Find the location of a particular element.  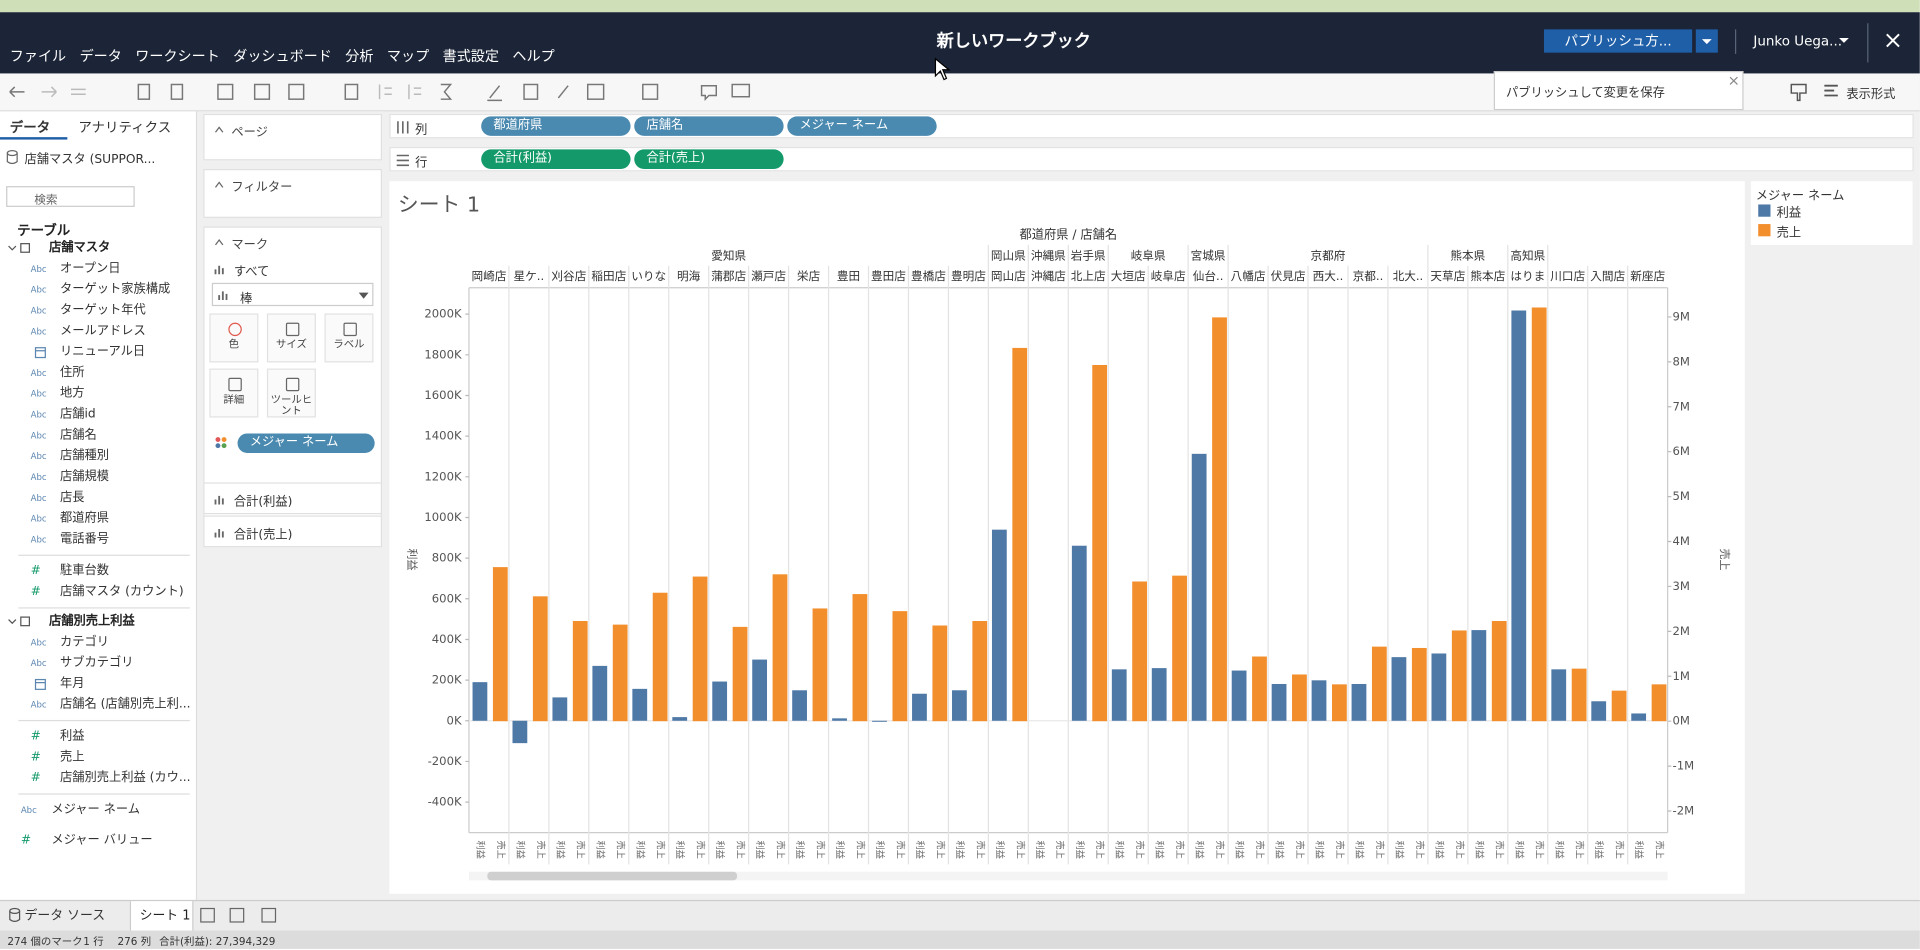

marks-button: ラベル is located at coordinates (349, 338).